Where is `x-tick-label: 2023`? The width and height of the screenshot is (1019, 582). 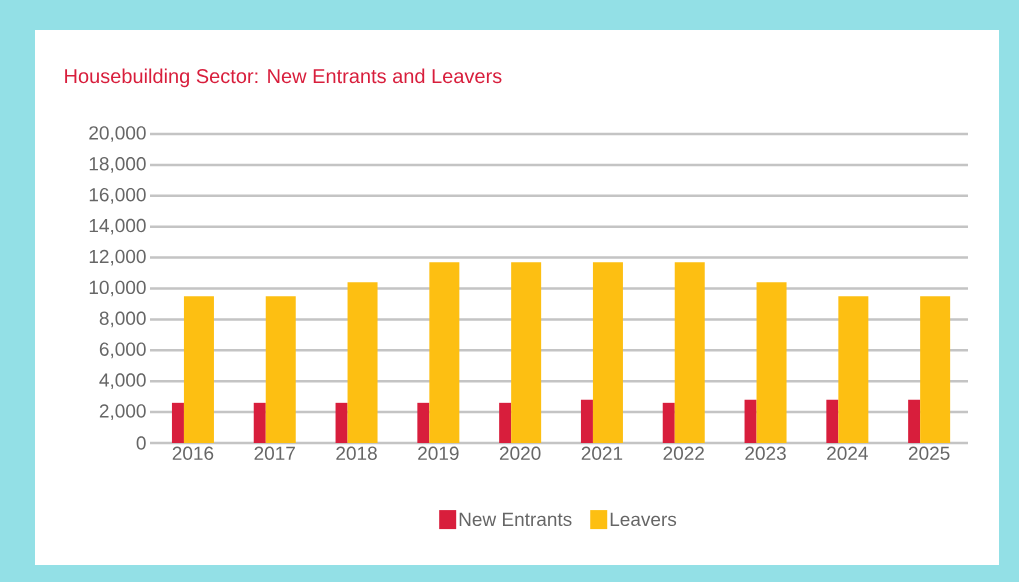
x-tick-label: 2023 is located at coordinates (765, 453).